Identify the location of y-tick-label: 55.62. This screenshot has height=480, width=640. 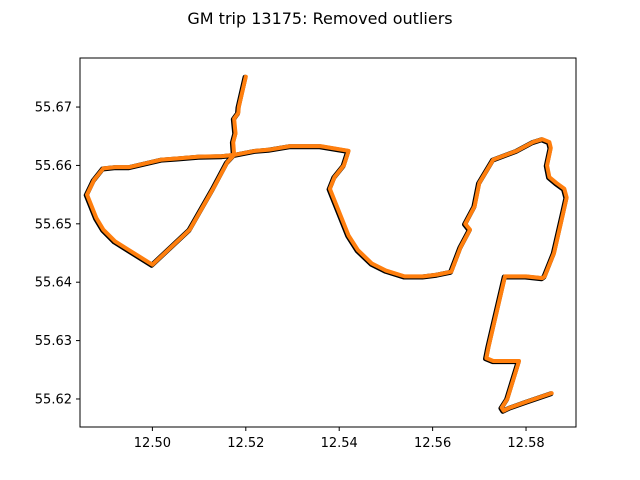
(53, 399).